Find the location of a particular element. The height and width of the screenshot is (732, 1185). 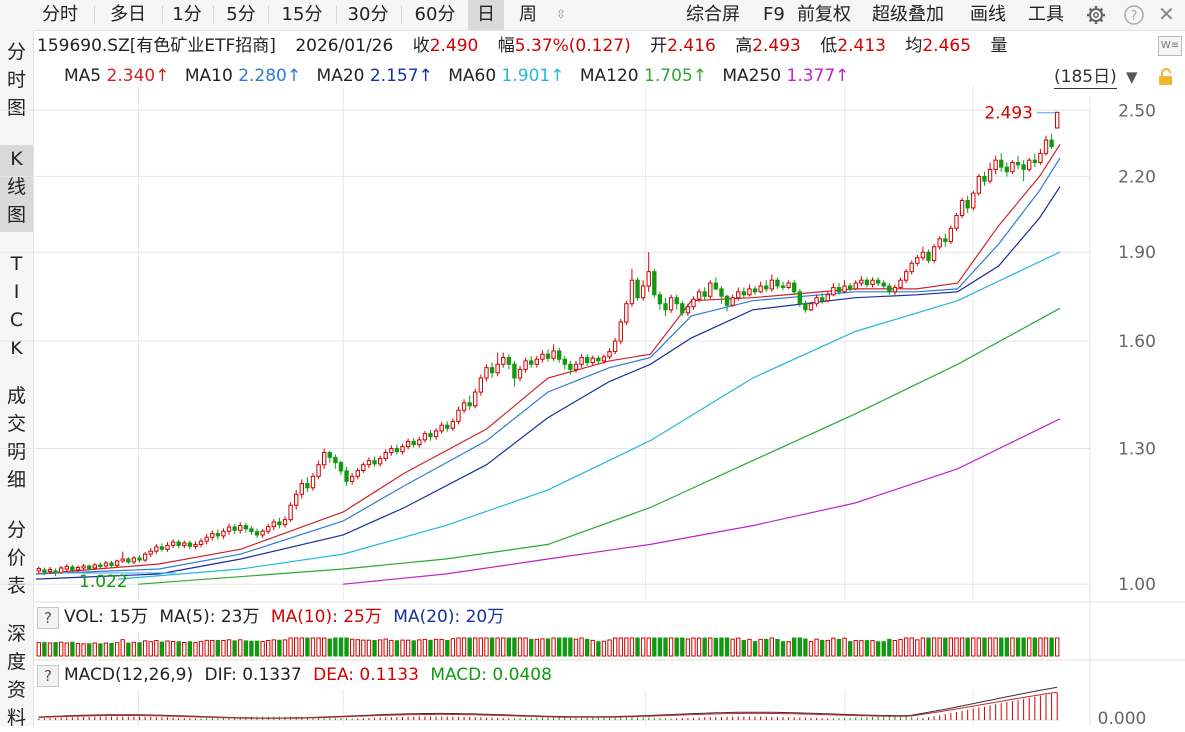

tab-multi-day: 多日 is located at coordinates (128, 14).